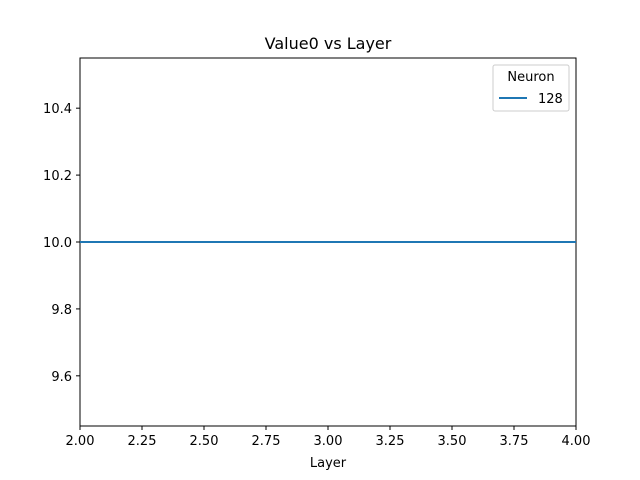 This screenshot has width=640, height=480. I want to click on legend-box, so click(531, 88).